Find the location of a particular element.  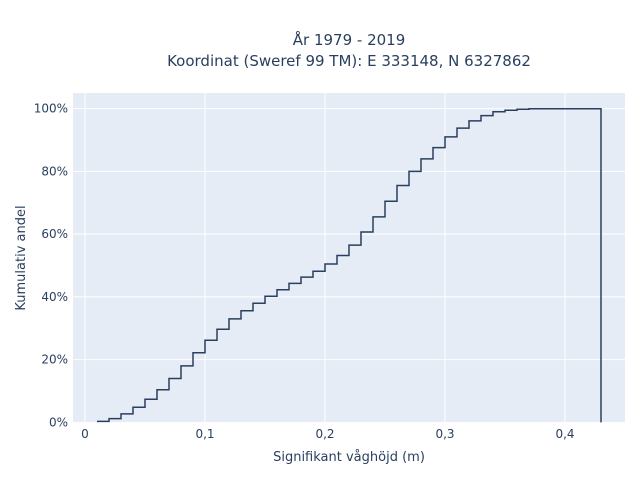

y-tick-label: 0% is located at coordinates (58, 422).